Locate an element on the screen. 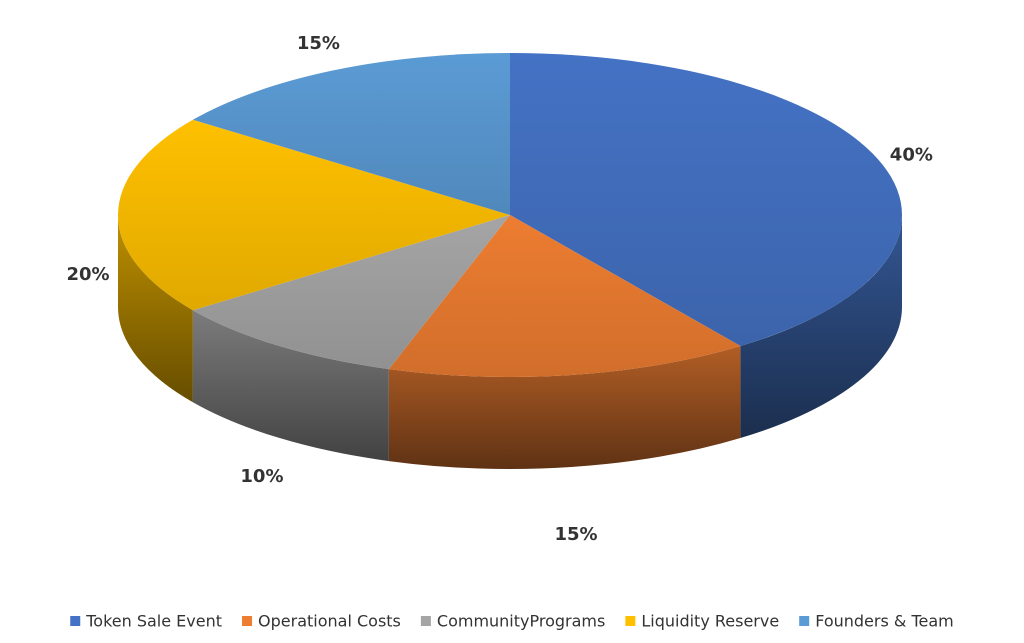 The height and width of the screenshot is (643, 1024). legend-label: Token Sale Event is located at coordinates (153, 621).